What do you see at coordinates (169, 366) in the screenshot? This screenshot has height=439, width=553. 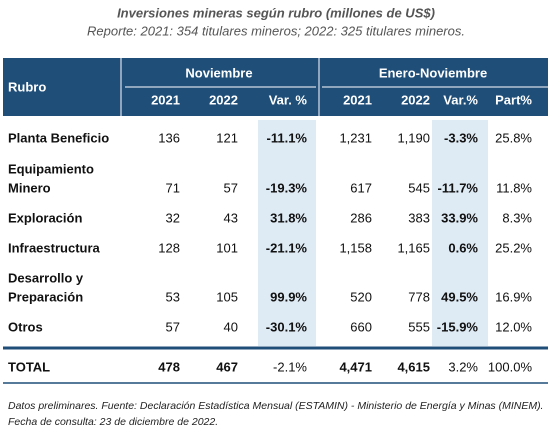 I see `total-cell: 478` at bounding box center [169, 366].